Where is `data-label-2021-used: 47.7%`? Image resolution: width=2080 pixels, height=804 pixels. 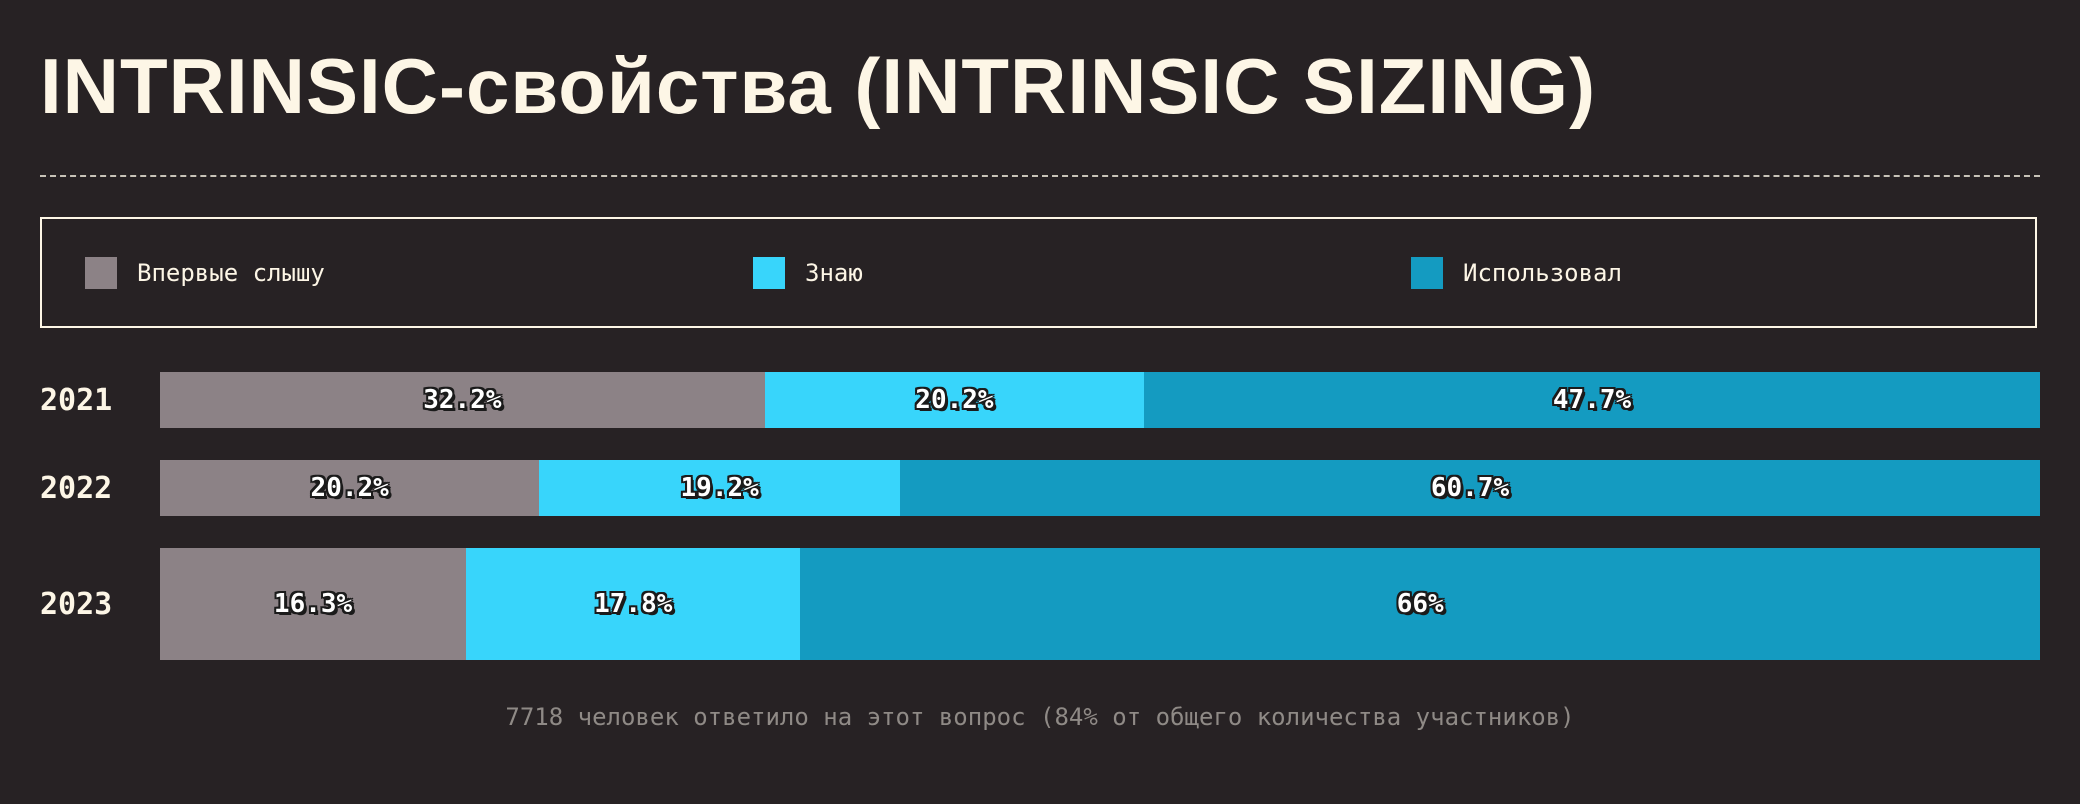
data-label-2021-used: 47.7% is located at coordinates (1592, 400).